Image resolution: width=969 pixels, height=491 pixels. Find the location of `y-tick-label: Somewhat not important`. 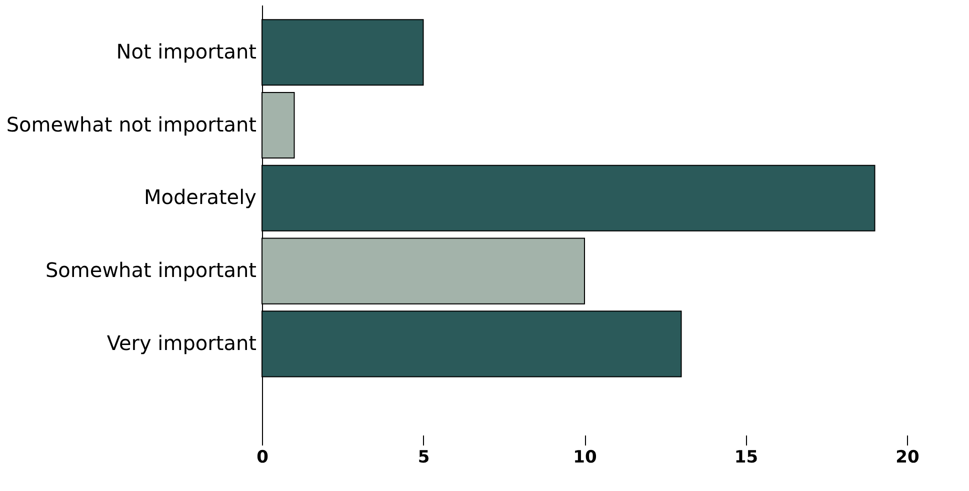

y-tick-label: Somewhat not important is located at coordinates (131, 124).